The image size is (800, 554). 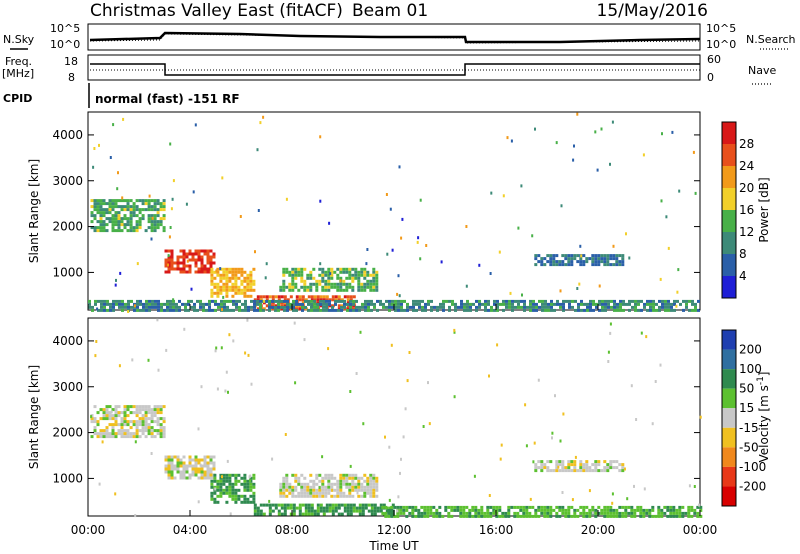 What do you see at coordinates (18, 61) in the screenshot?
I see `freq-label-top: Freq.` at bounding box center [18, 61].